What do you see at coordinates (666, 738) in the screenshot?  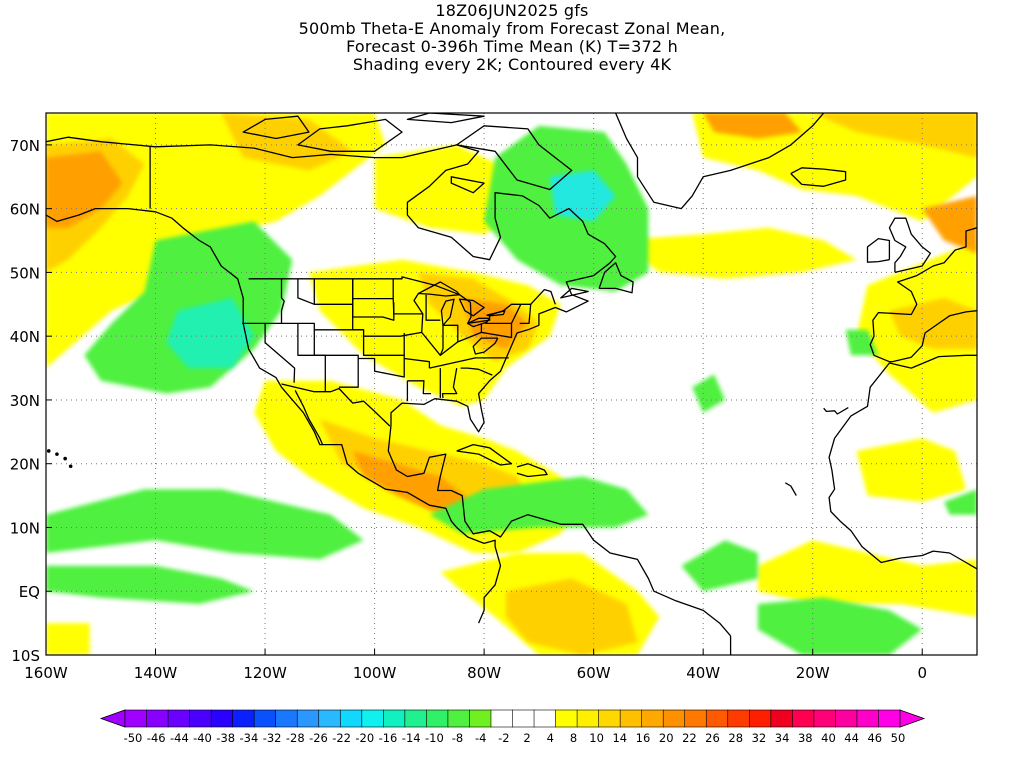 I see `colorbar-label: 20` at bounding box center [666, 738].